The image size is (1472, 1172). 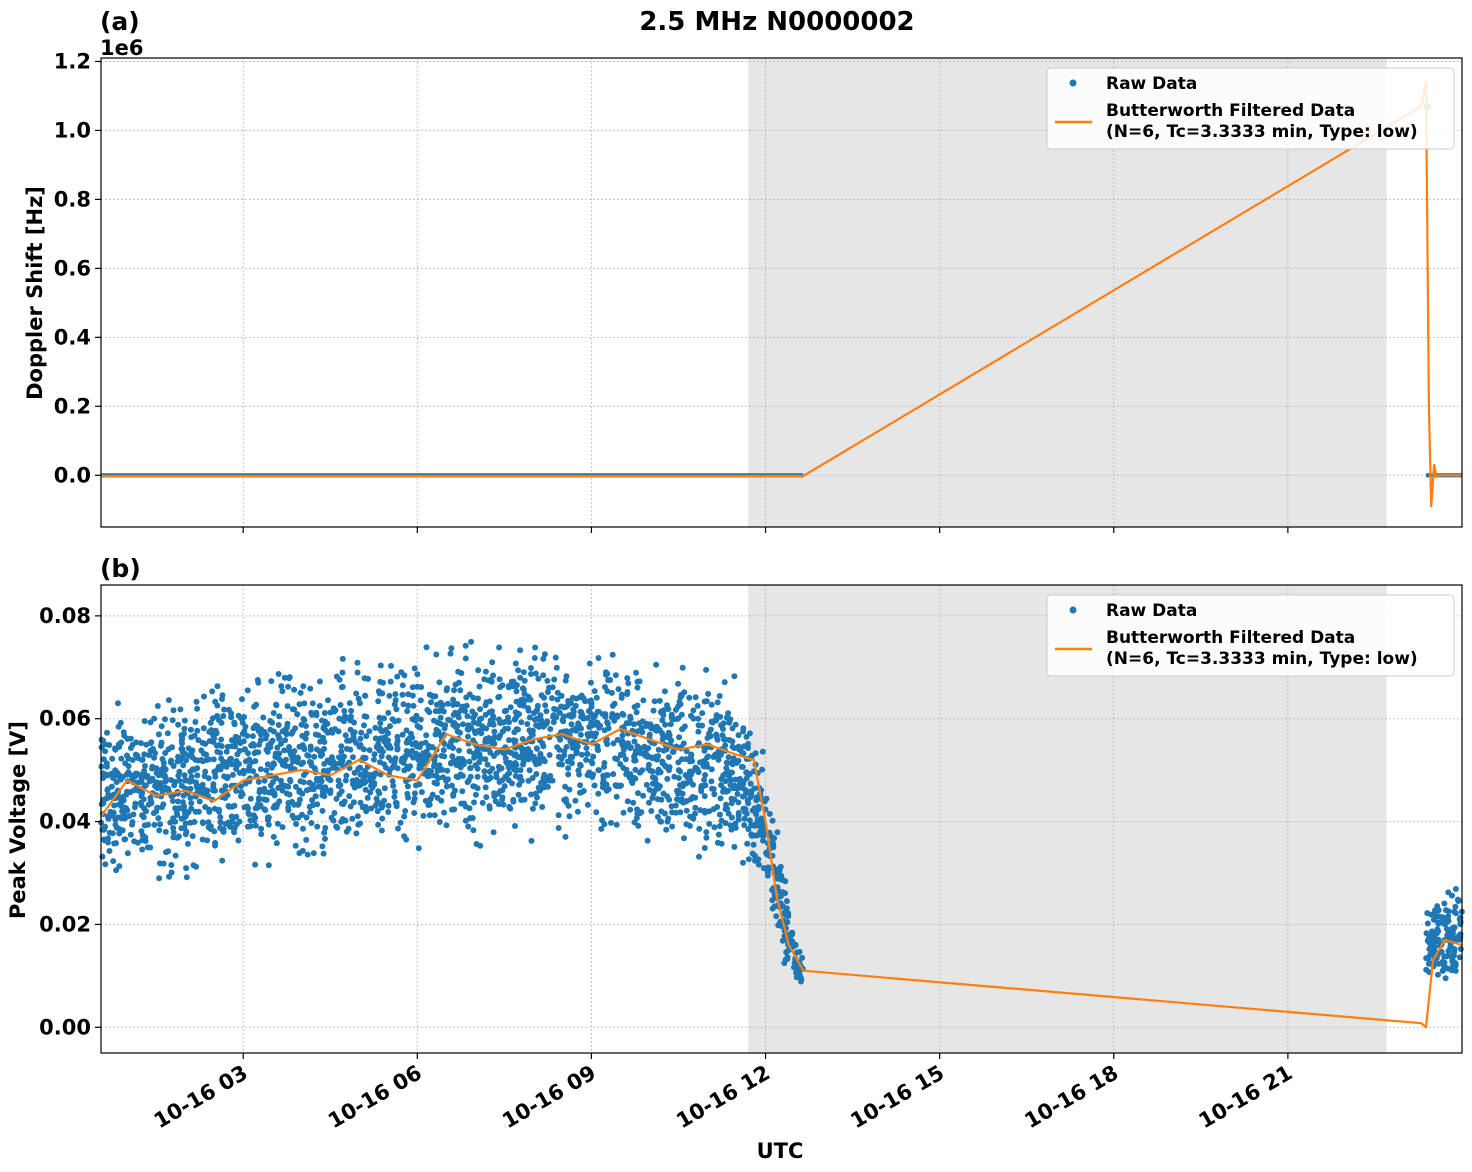 I want to click on x-tick-label: 10-16 18, so click(x=1071, y=1097).